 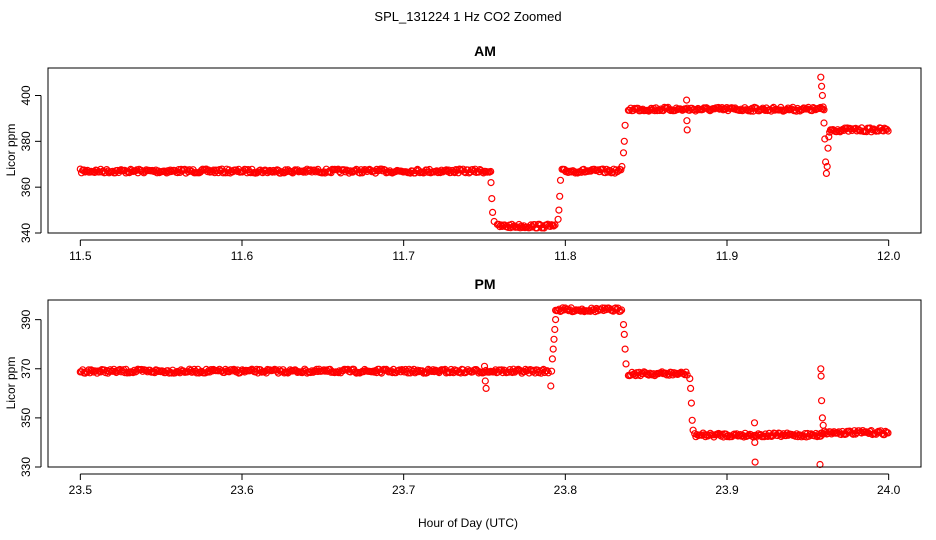 What do you see at coordinates (242, 490) in the screenshot?
I see `pm-x-tick-label: 23.6` at bounding box center [242, 490].